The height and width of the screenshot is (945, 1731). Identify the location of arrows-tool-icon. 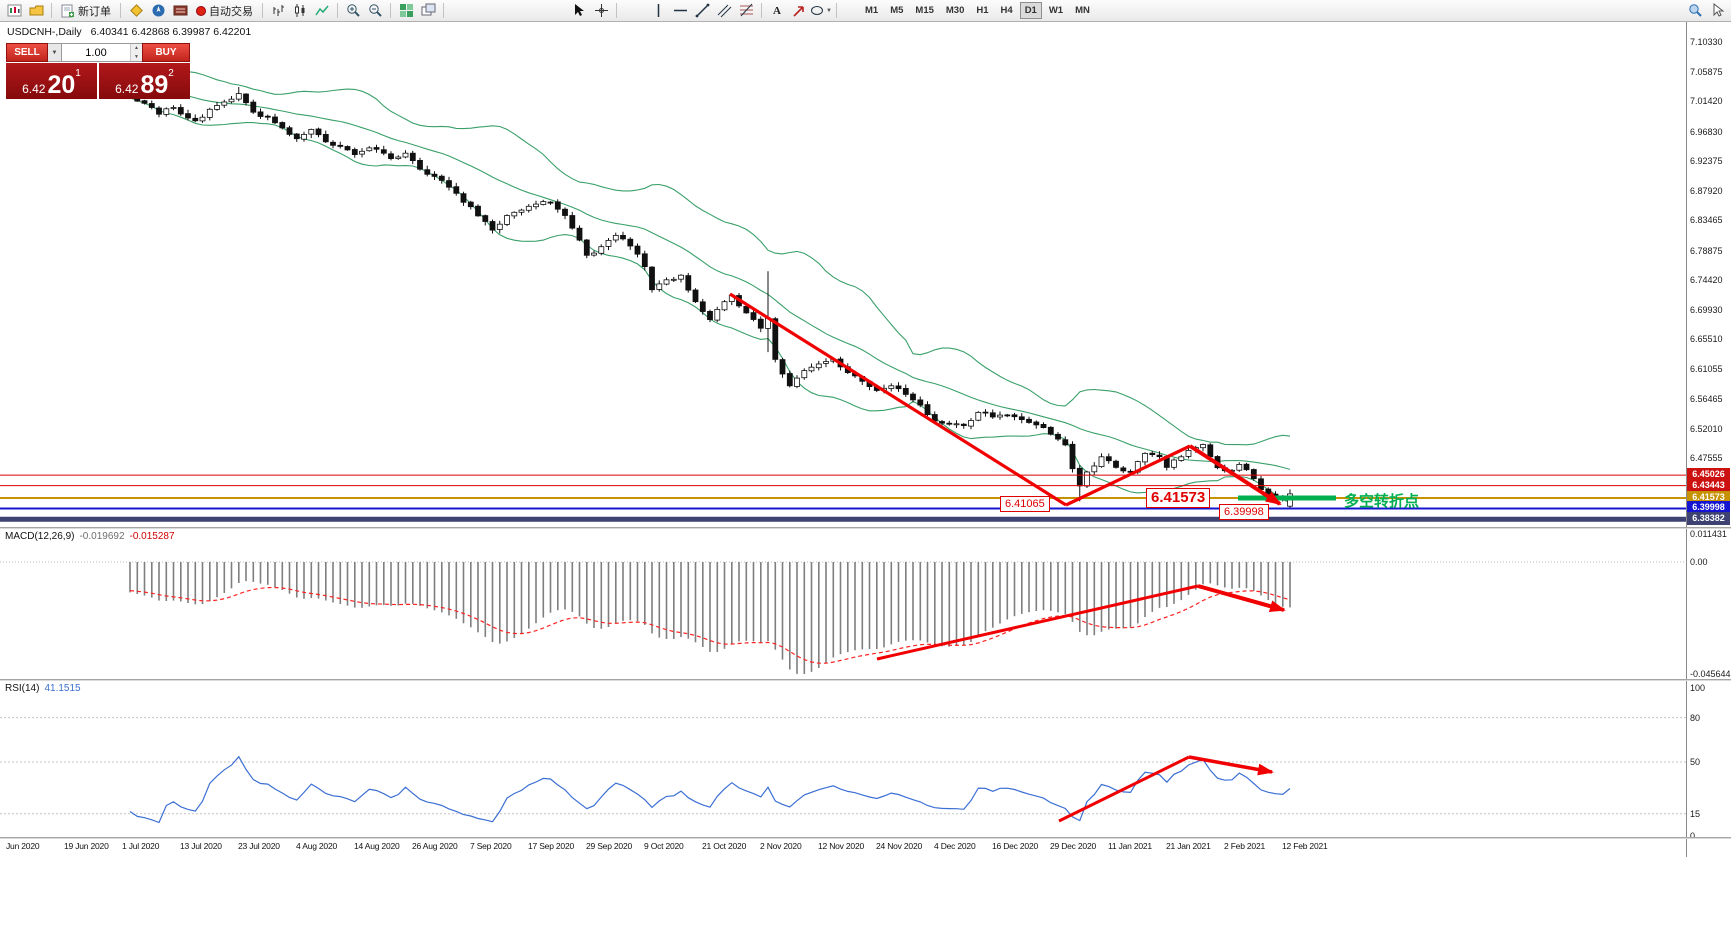
(799, 11).